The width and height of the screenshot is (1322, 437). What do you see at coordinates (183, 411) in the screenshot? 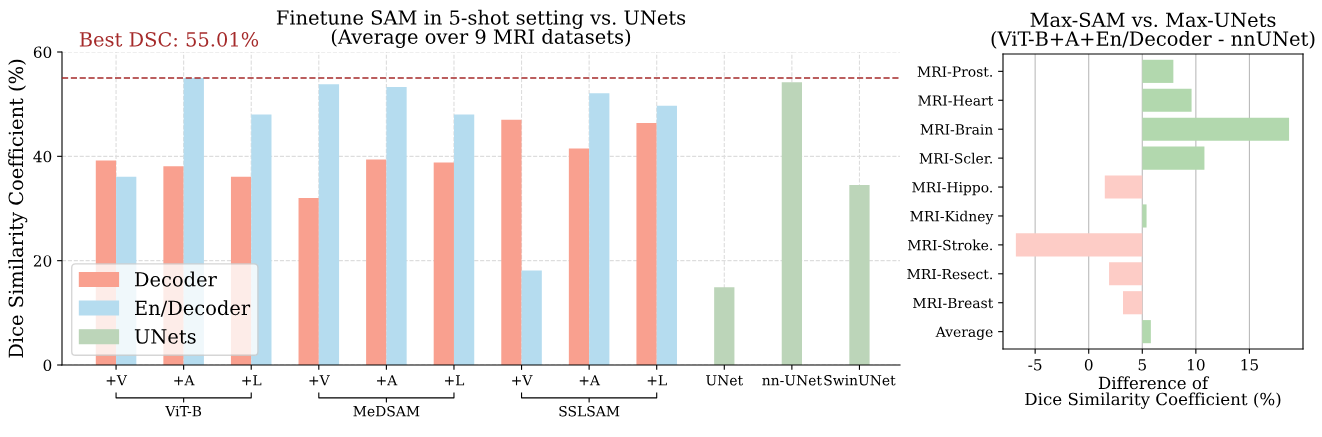
I see `text: ViT-B` at bounding box center [183, 411].